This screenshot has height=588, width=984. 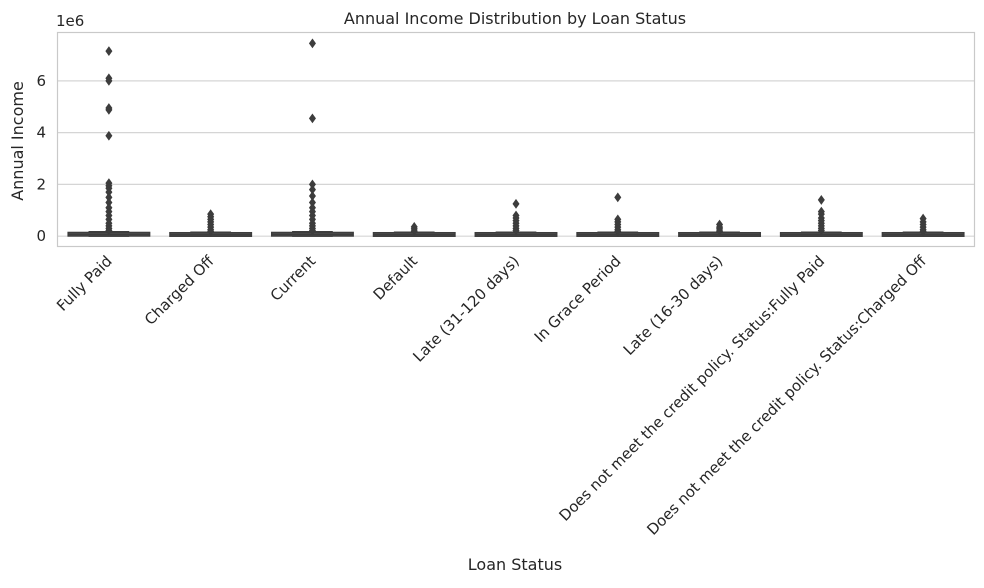 I want to click on y-tick-label: 2, so click(x=41, y=184).